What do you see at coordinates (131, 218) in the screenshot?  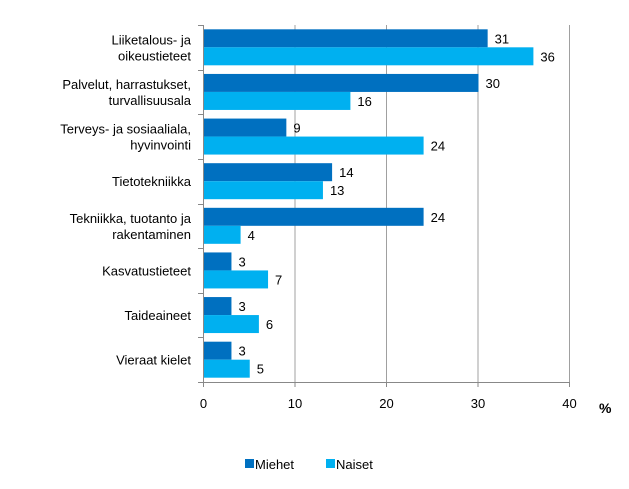 I see `category-label: Tekniikka, tuotanto ja` at bounding box center [131, 218].